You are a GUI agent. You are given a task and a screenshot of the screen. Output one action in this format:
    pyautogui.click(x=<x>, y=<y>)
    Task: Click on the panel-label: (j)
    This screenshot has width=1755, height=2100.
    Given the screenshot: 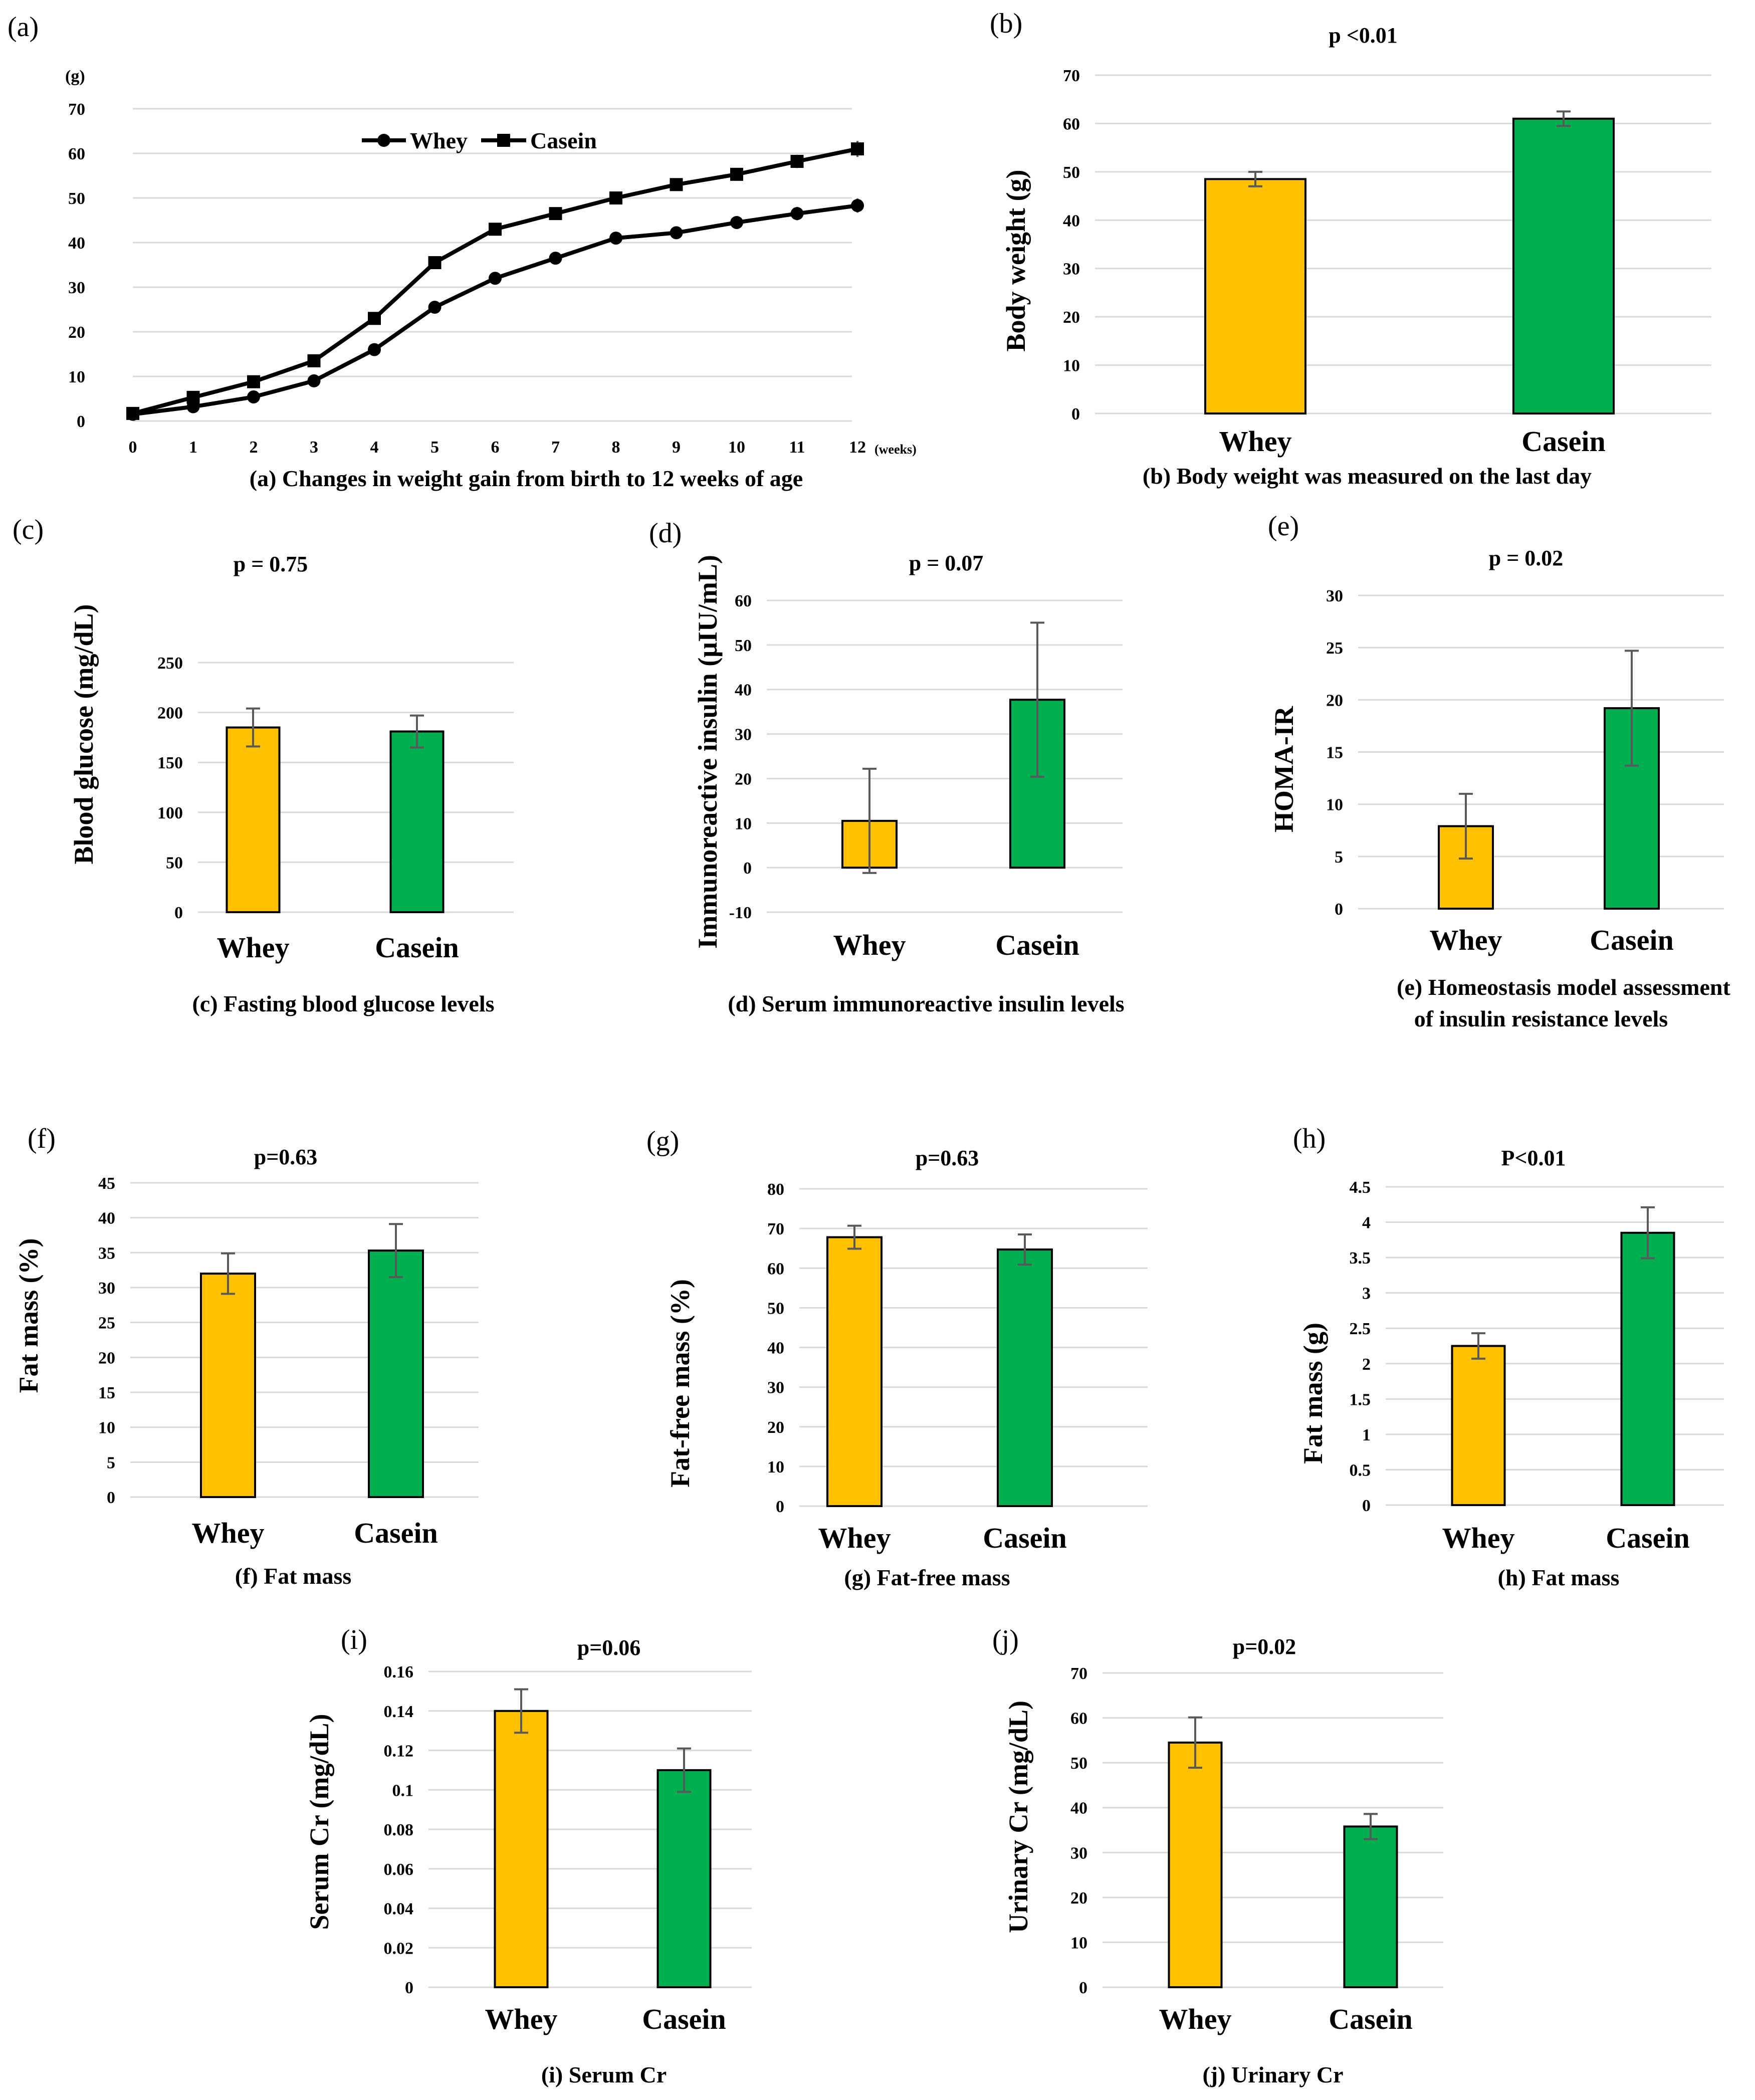 What is the action you would take?
    pyautogui.click(x=1005, y=1639)
    